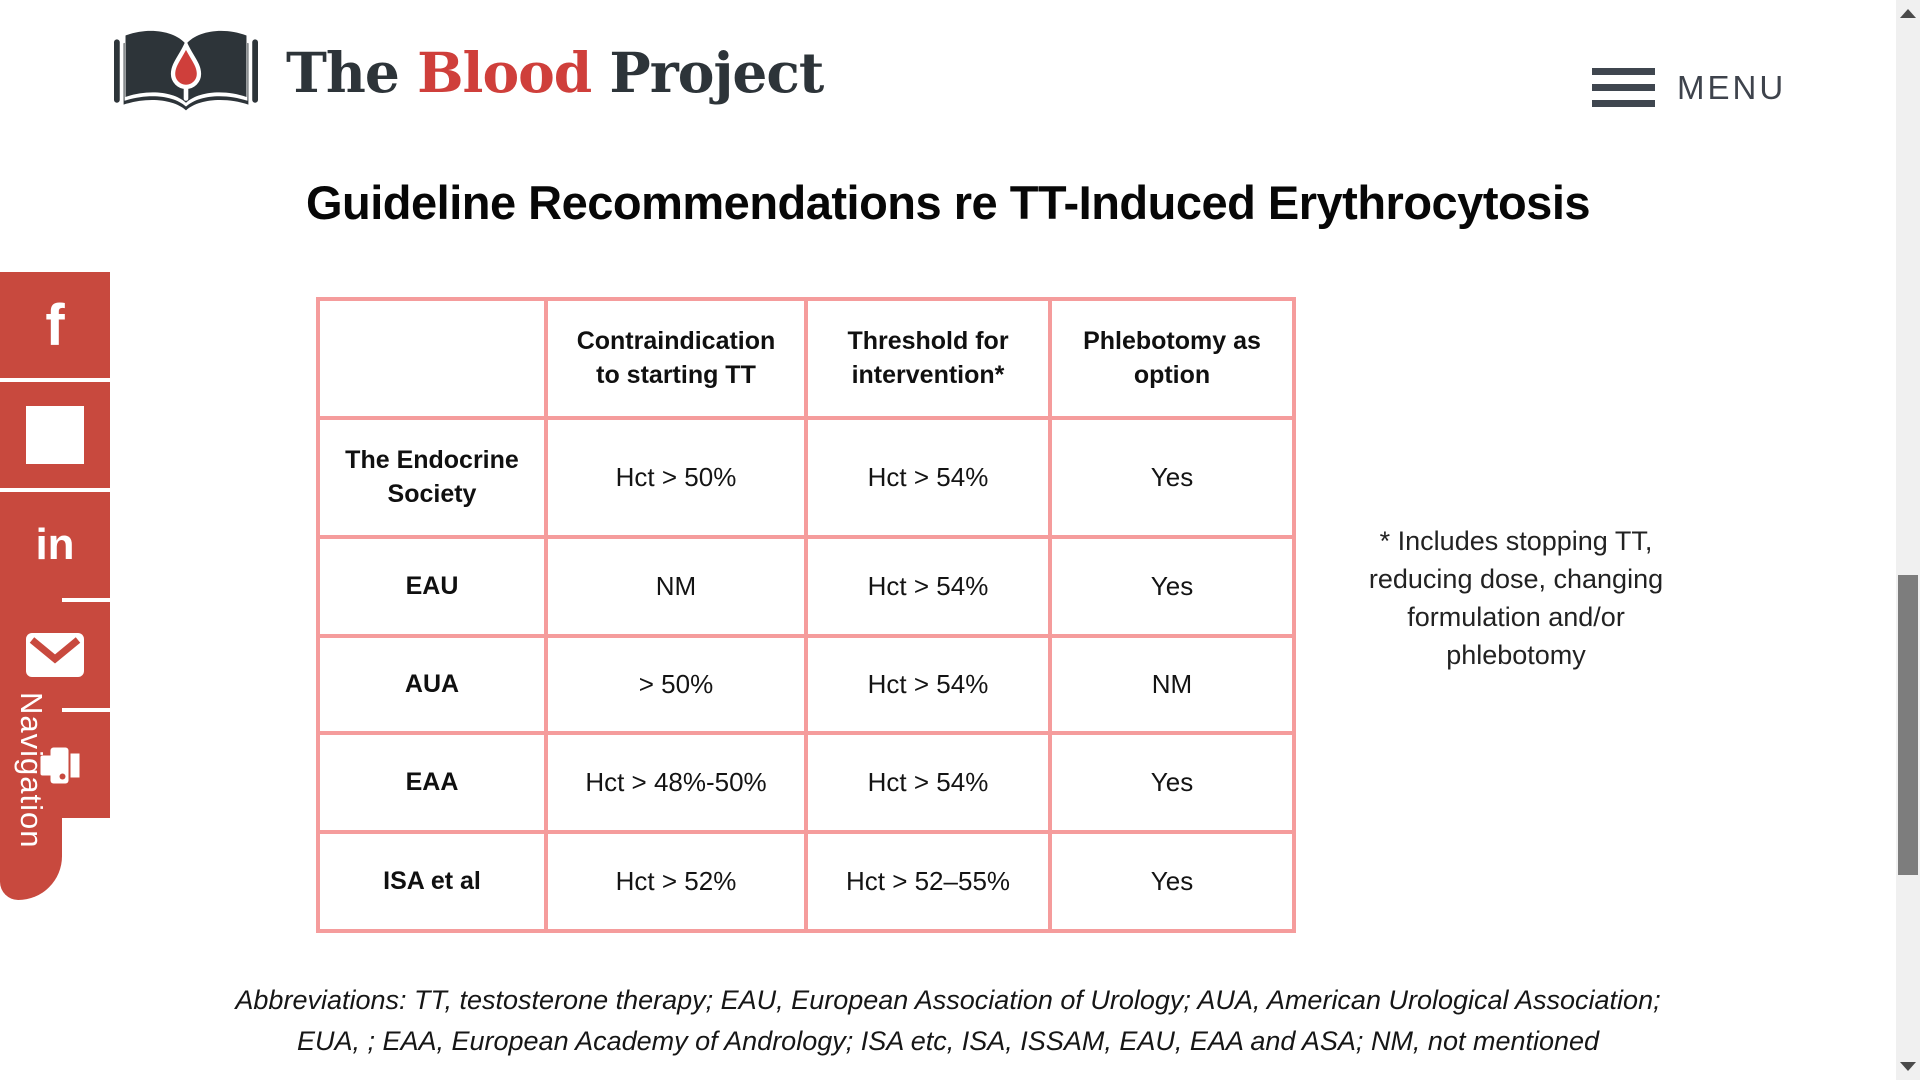  What do you see at coordinates (432, 477) in the screenshot?
I see `row-label: The Endocrine Society` at bounding box center [432, 477].